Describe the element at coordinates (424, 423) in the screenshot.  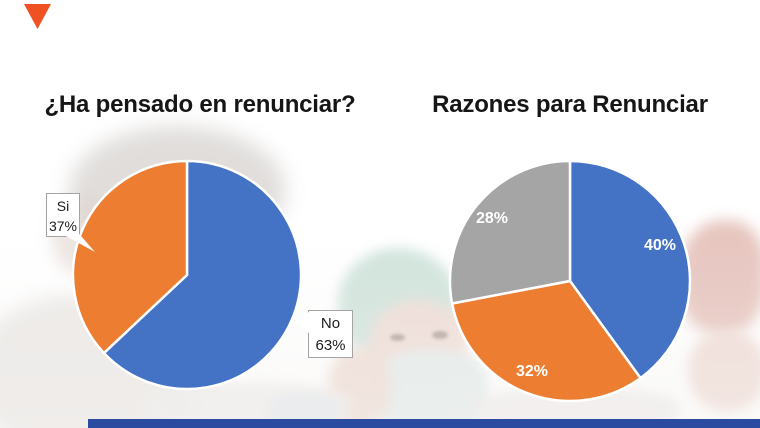
I see `bottom-bar-decoration` at that location.